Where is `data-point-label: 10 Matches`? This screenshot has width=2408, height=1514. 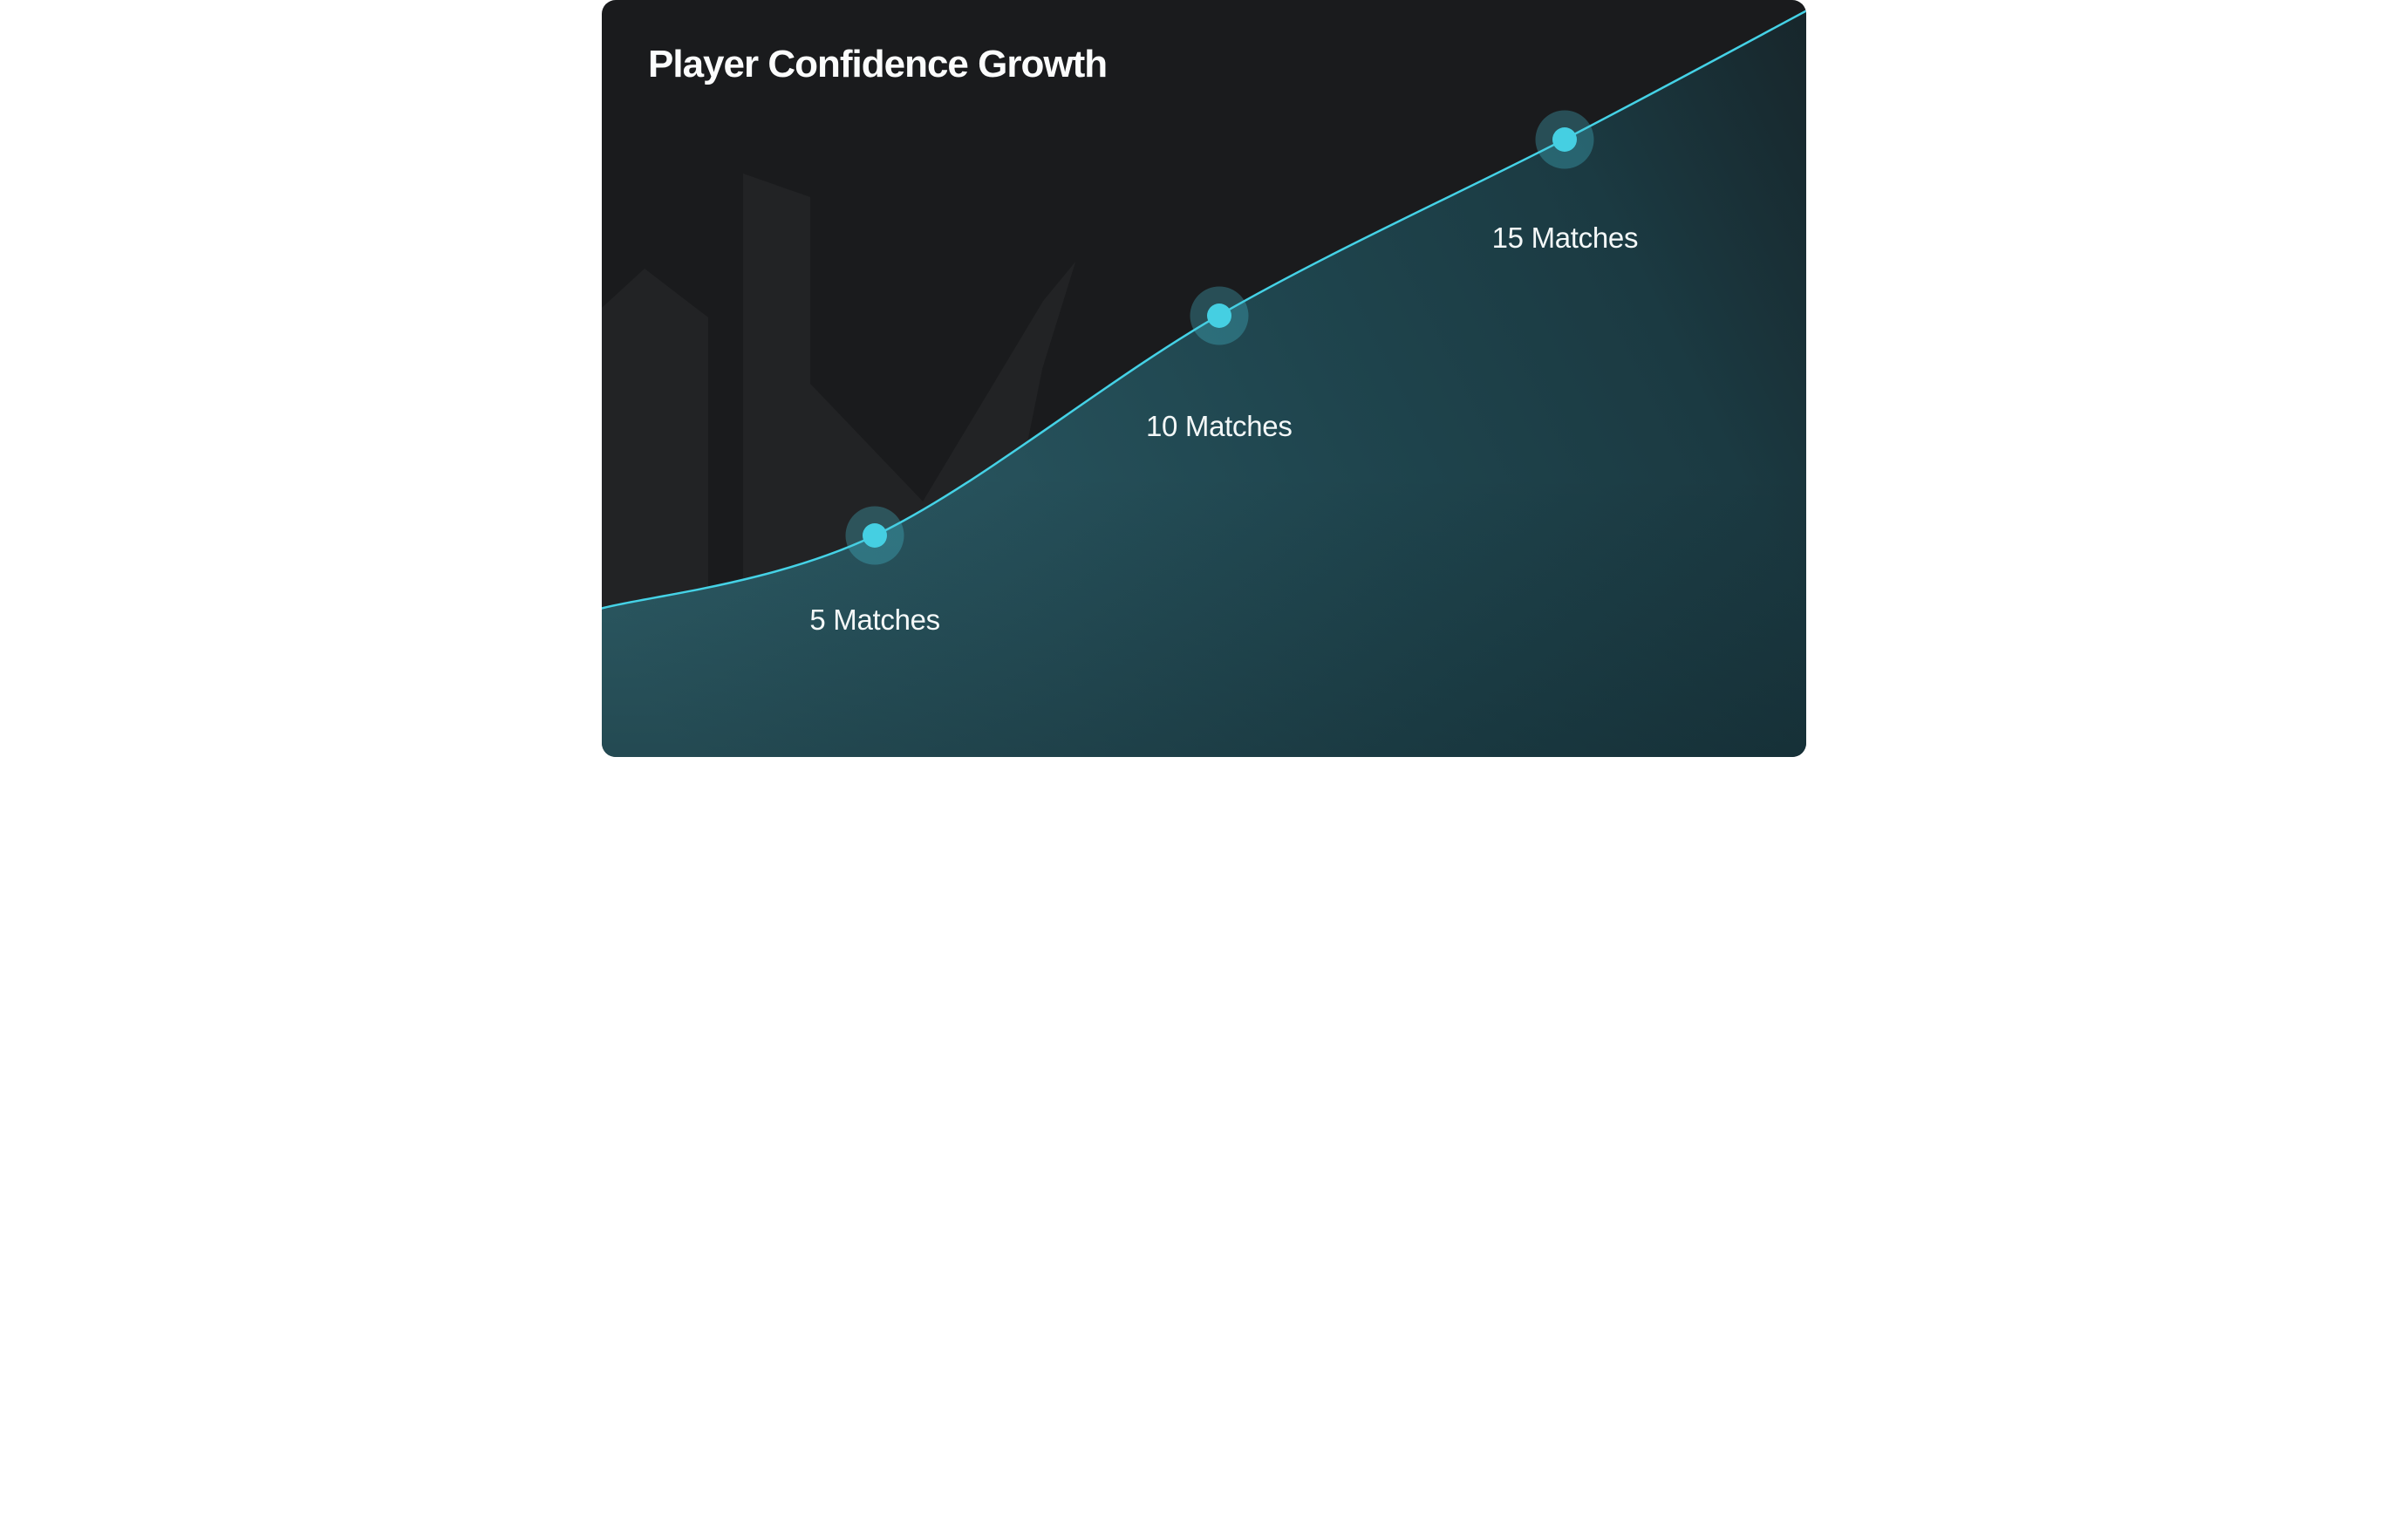 data-point-label: 10 Matches is located at coordinates (1219, 426).